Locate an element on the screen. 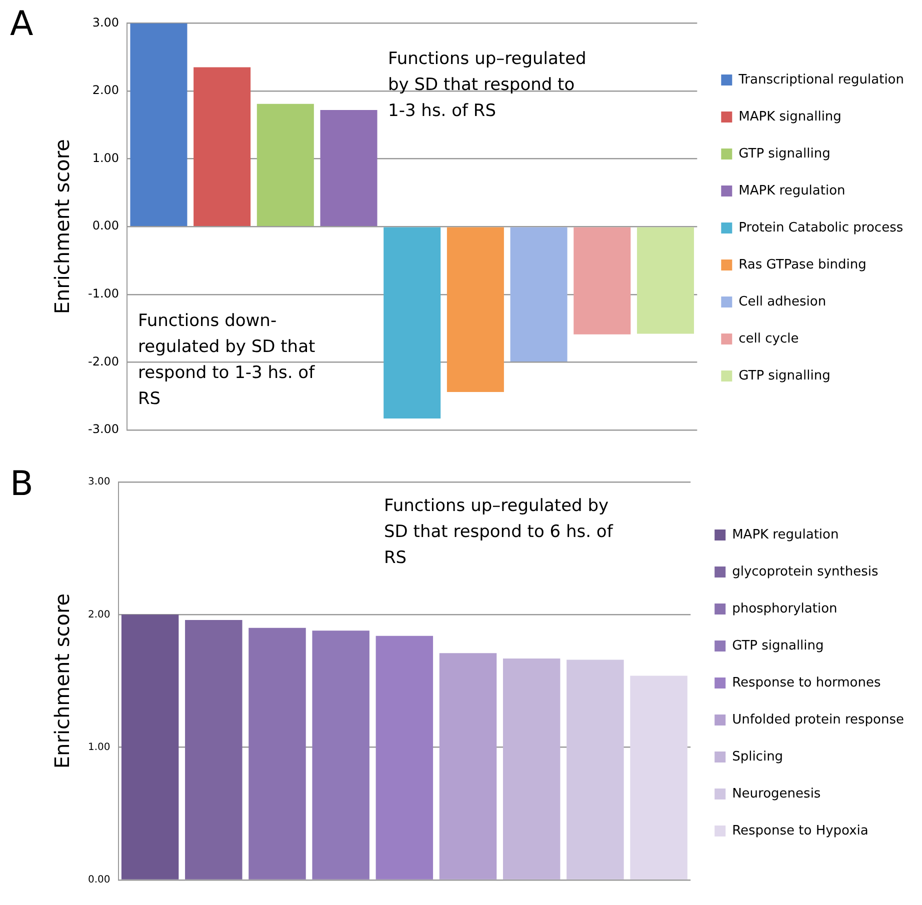 The image size is (922, 905). legend-label: Splicing is located at coordinates (758, 756).